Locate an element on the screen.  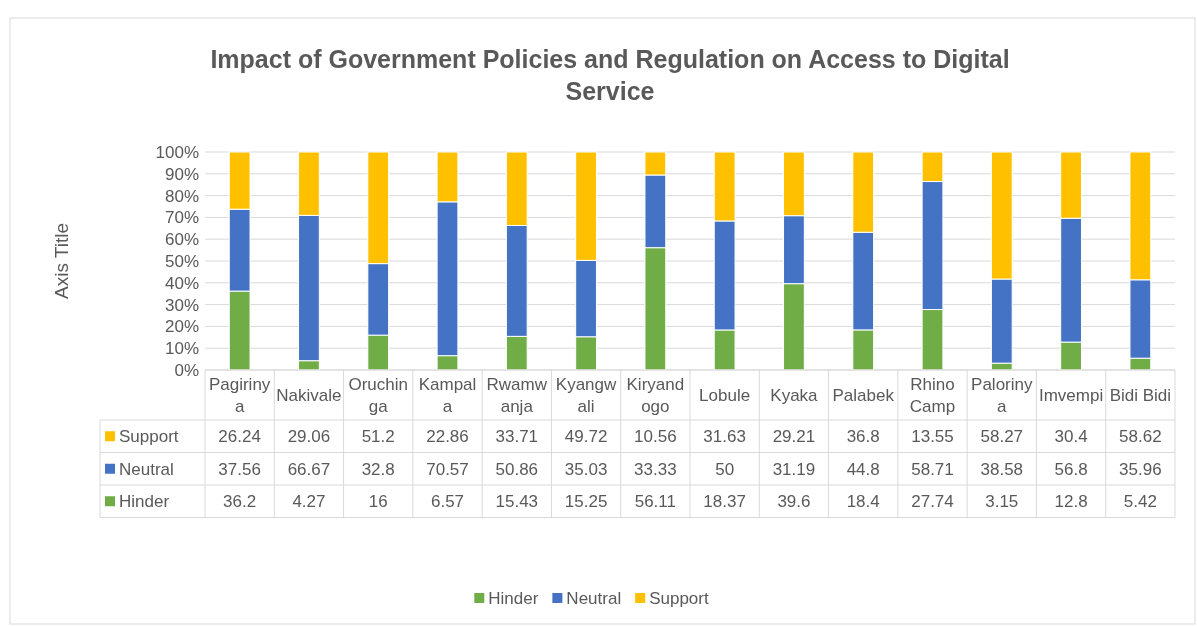
text: Hinder is located at coordinates (513, 598).